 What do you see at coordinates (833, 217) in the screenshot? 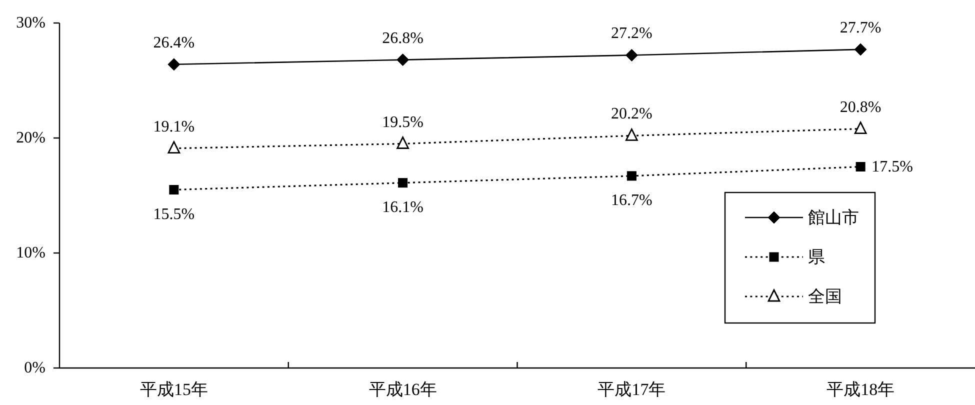
I see `legend-label: 館山市` at bounding box center [833, 217].